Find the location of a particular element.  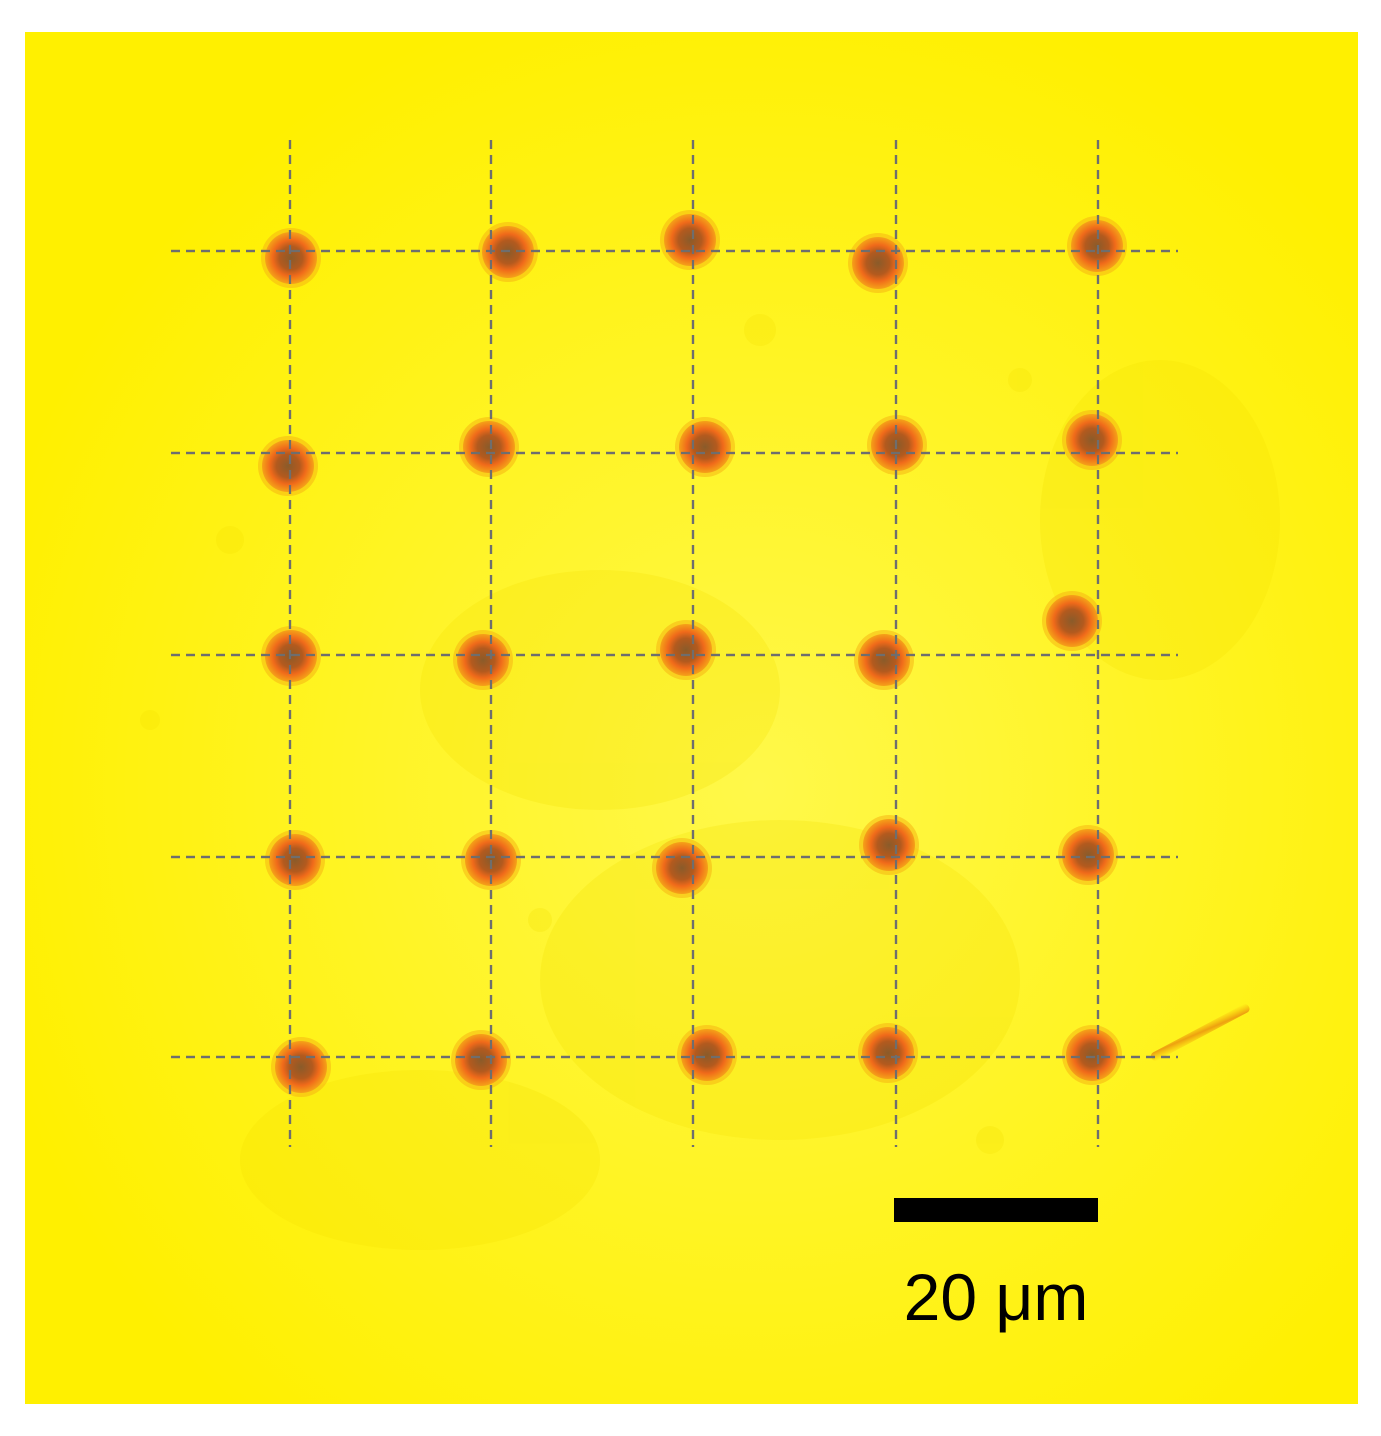

surface-streak is located at coordinates (1200, 1032).